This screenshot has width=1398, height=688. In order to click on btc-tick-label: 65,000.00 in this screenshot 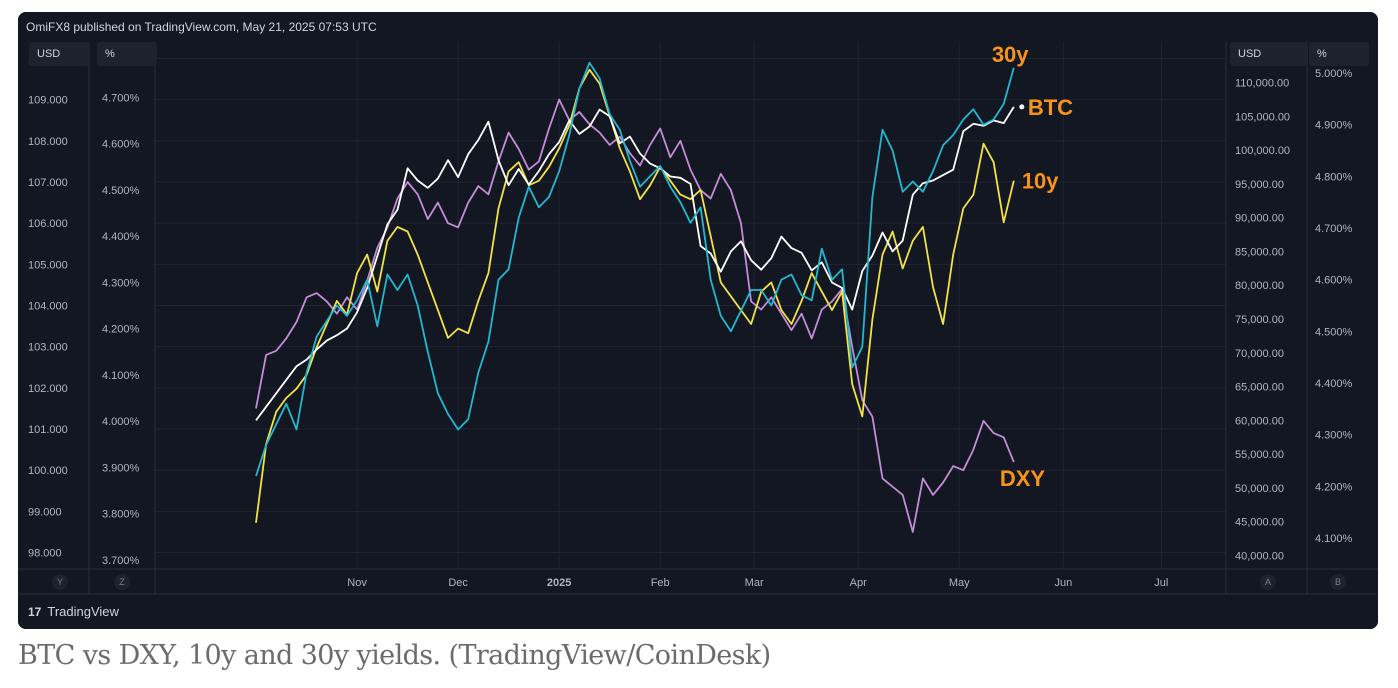, I will do `click(1259, 388)`.